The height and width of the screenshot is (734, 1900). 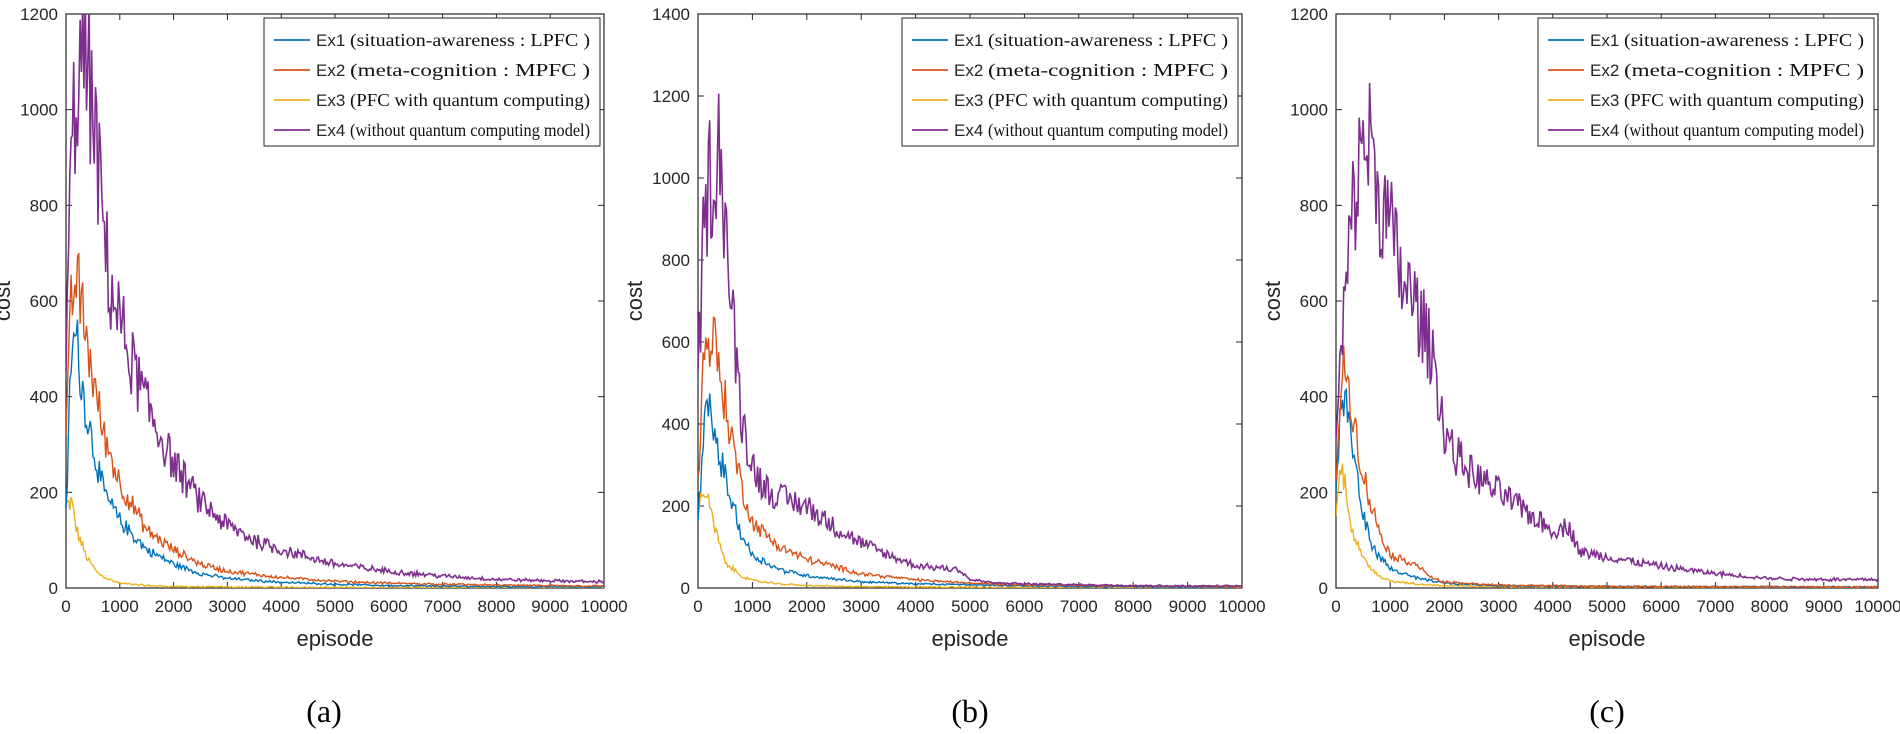 What do you see at coordinates (1607, 711) in the screenshot?
I see `panel-caption: (c)` at bounding box center [1607, 711].